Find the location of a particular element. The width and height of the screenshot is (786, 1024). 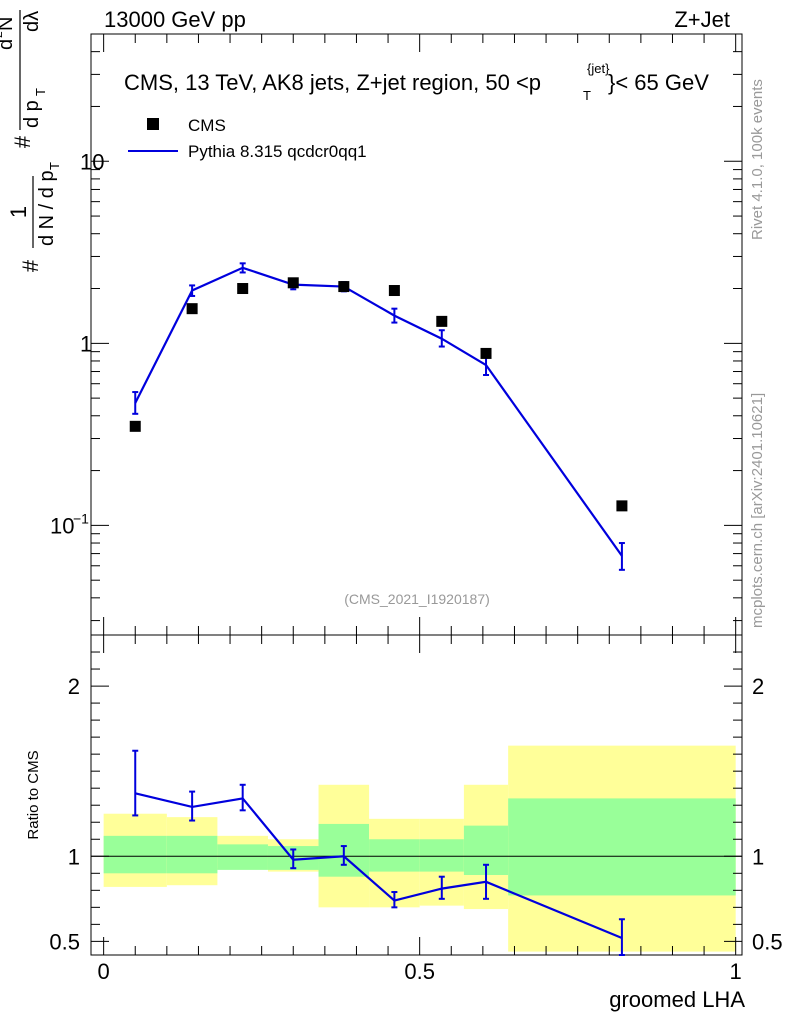

legend-pythia-label: Pythia 8.315 qcdcr0qq1 is located at coordinates (277, 151).